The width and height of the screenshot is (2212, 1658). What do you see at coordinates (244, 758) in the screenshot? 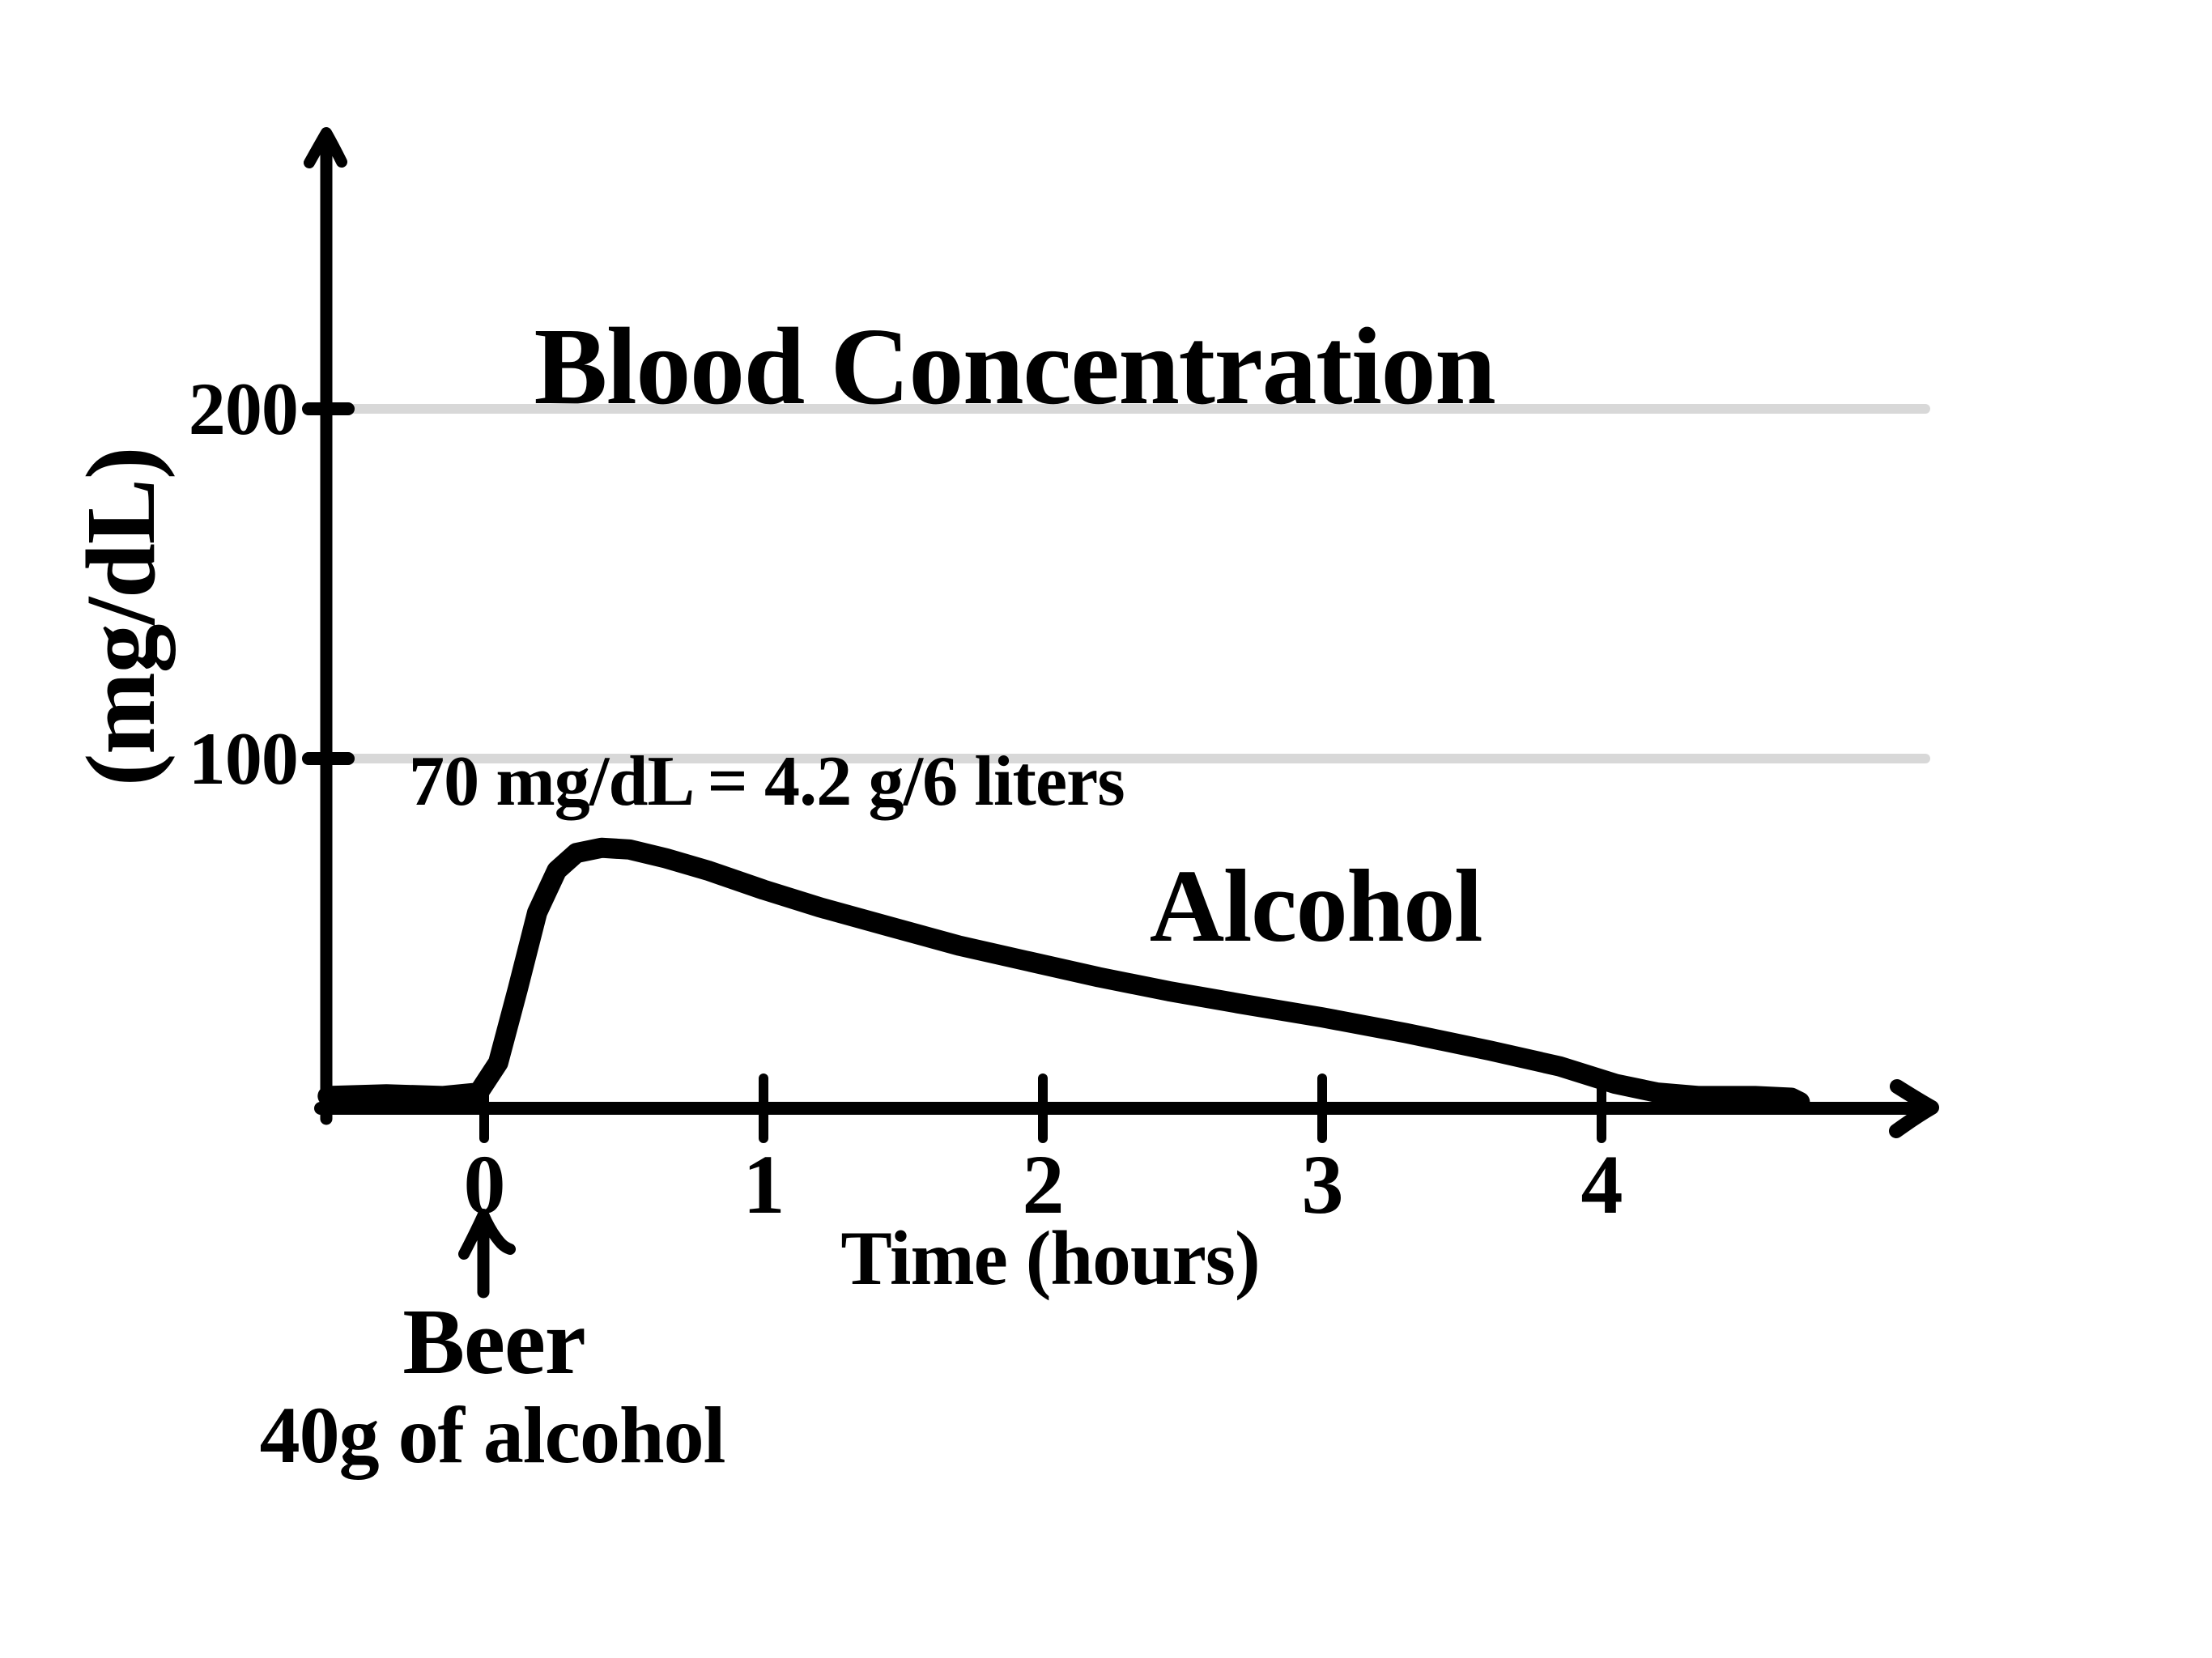
I see `y-tick-label-100: 100` at bounding box center [244, 758].